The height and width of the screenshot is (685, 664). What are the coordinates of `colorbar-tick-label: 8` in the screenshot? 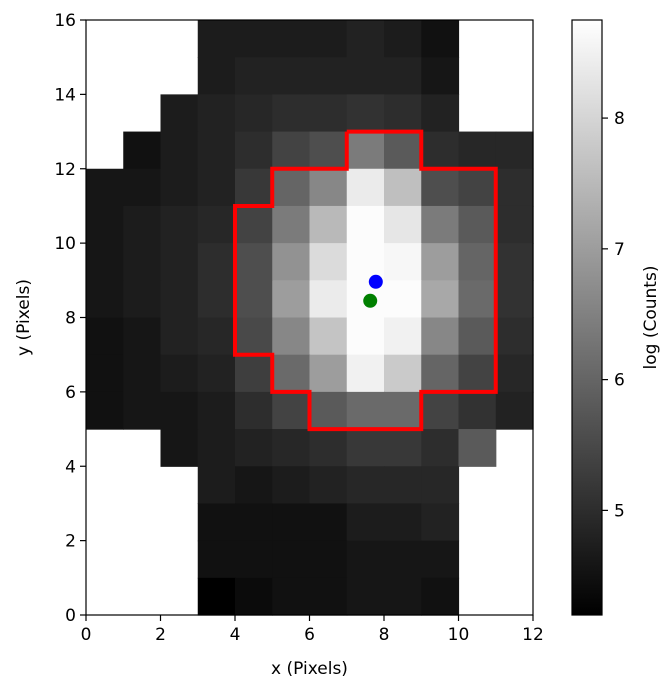 It's located at (619, 119).